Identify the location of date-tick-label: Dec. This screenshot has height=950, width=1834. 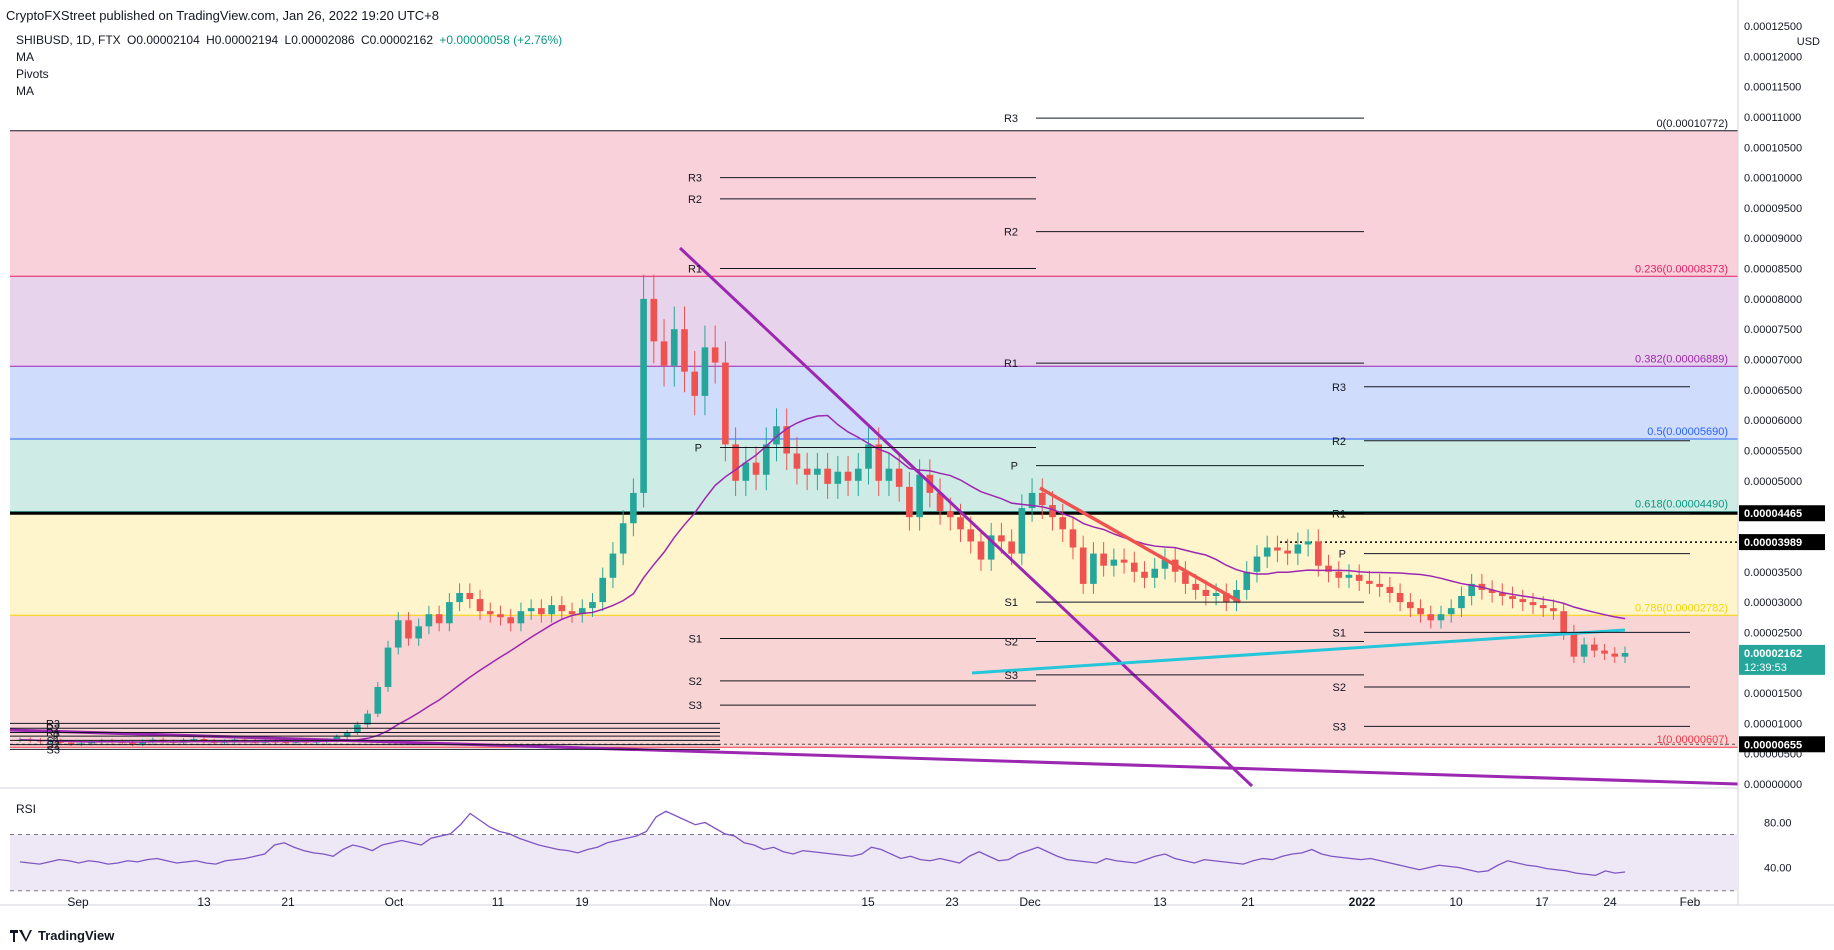
(1029, 902).